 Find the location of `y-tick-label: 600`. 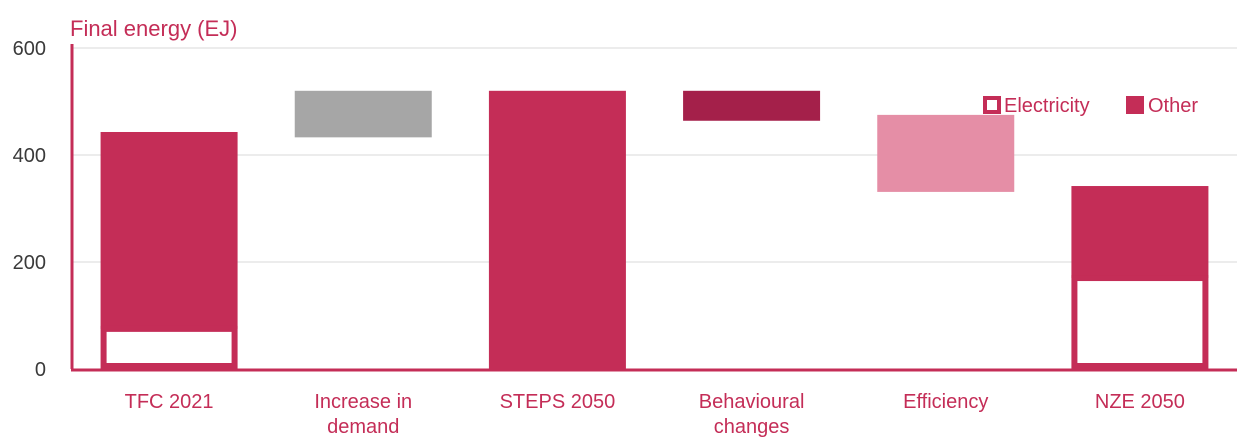

y-tick-label: 600 is located at coordinates (29, 49).